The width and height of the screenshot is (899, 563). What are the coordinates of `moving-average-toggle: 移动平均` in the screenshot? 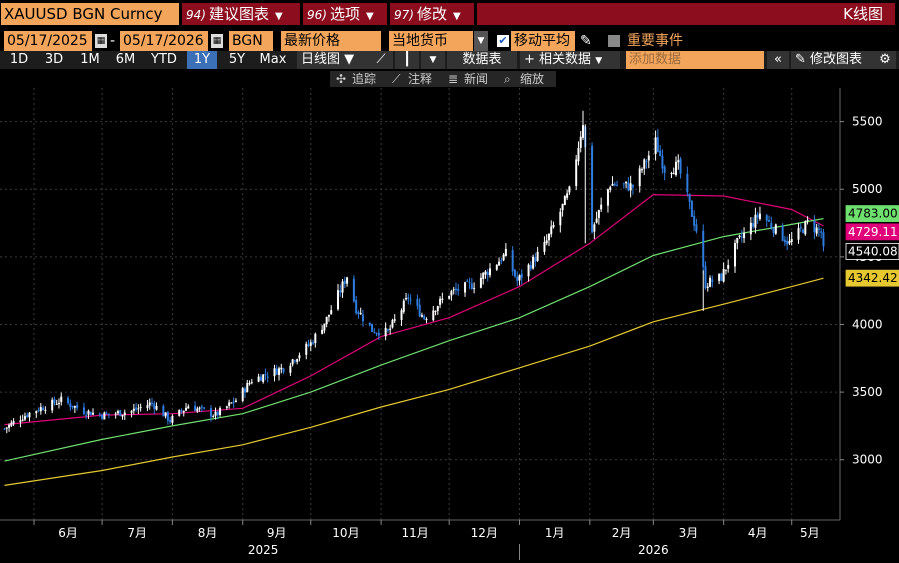 It's located at (543, 41).